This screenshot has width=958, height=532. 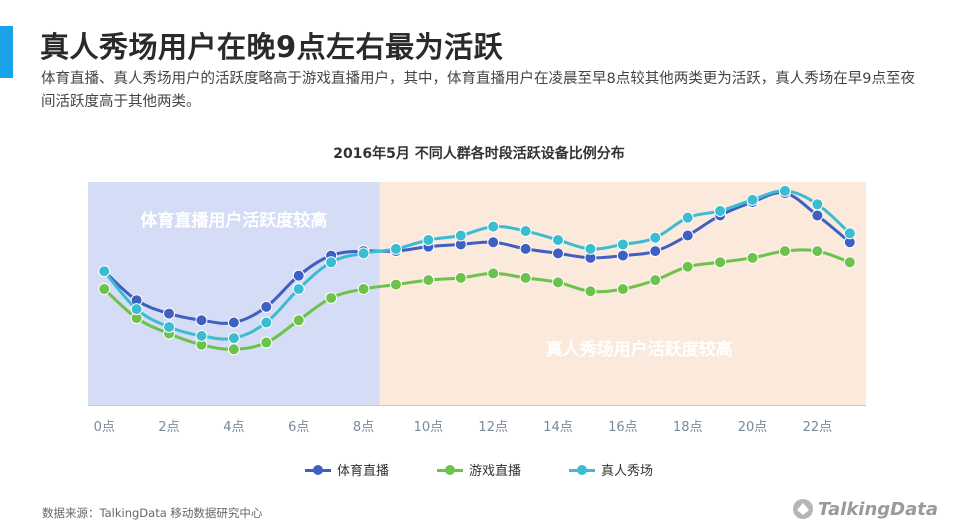 What do you see at coordinates (877, 509) in the screenshot?
I see `talkingdata-logo-text: TalkingData` at bounding box center [877, 509].